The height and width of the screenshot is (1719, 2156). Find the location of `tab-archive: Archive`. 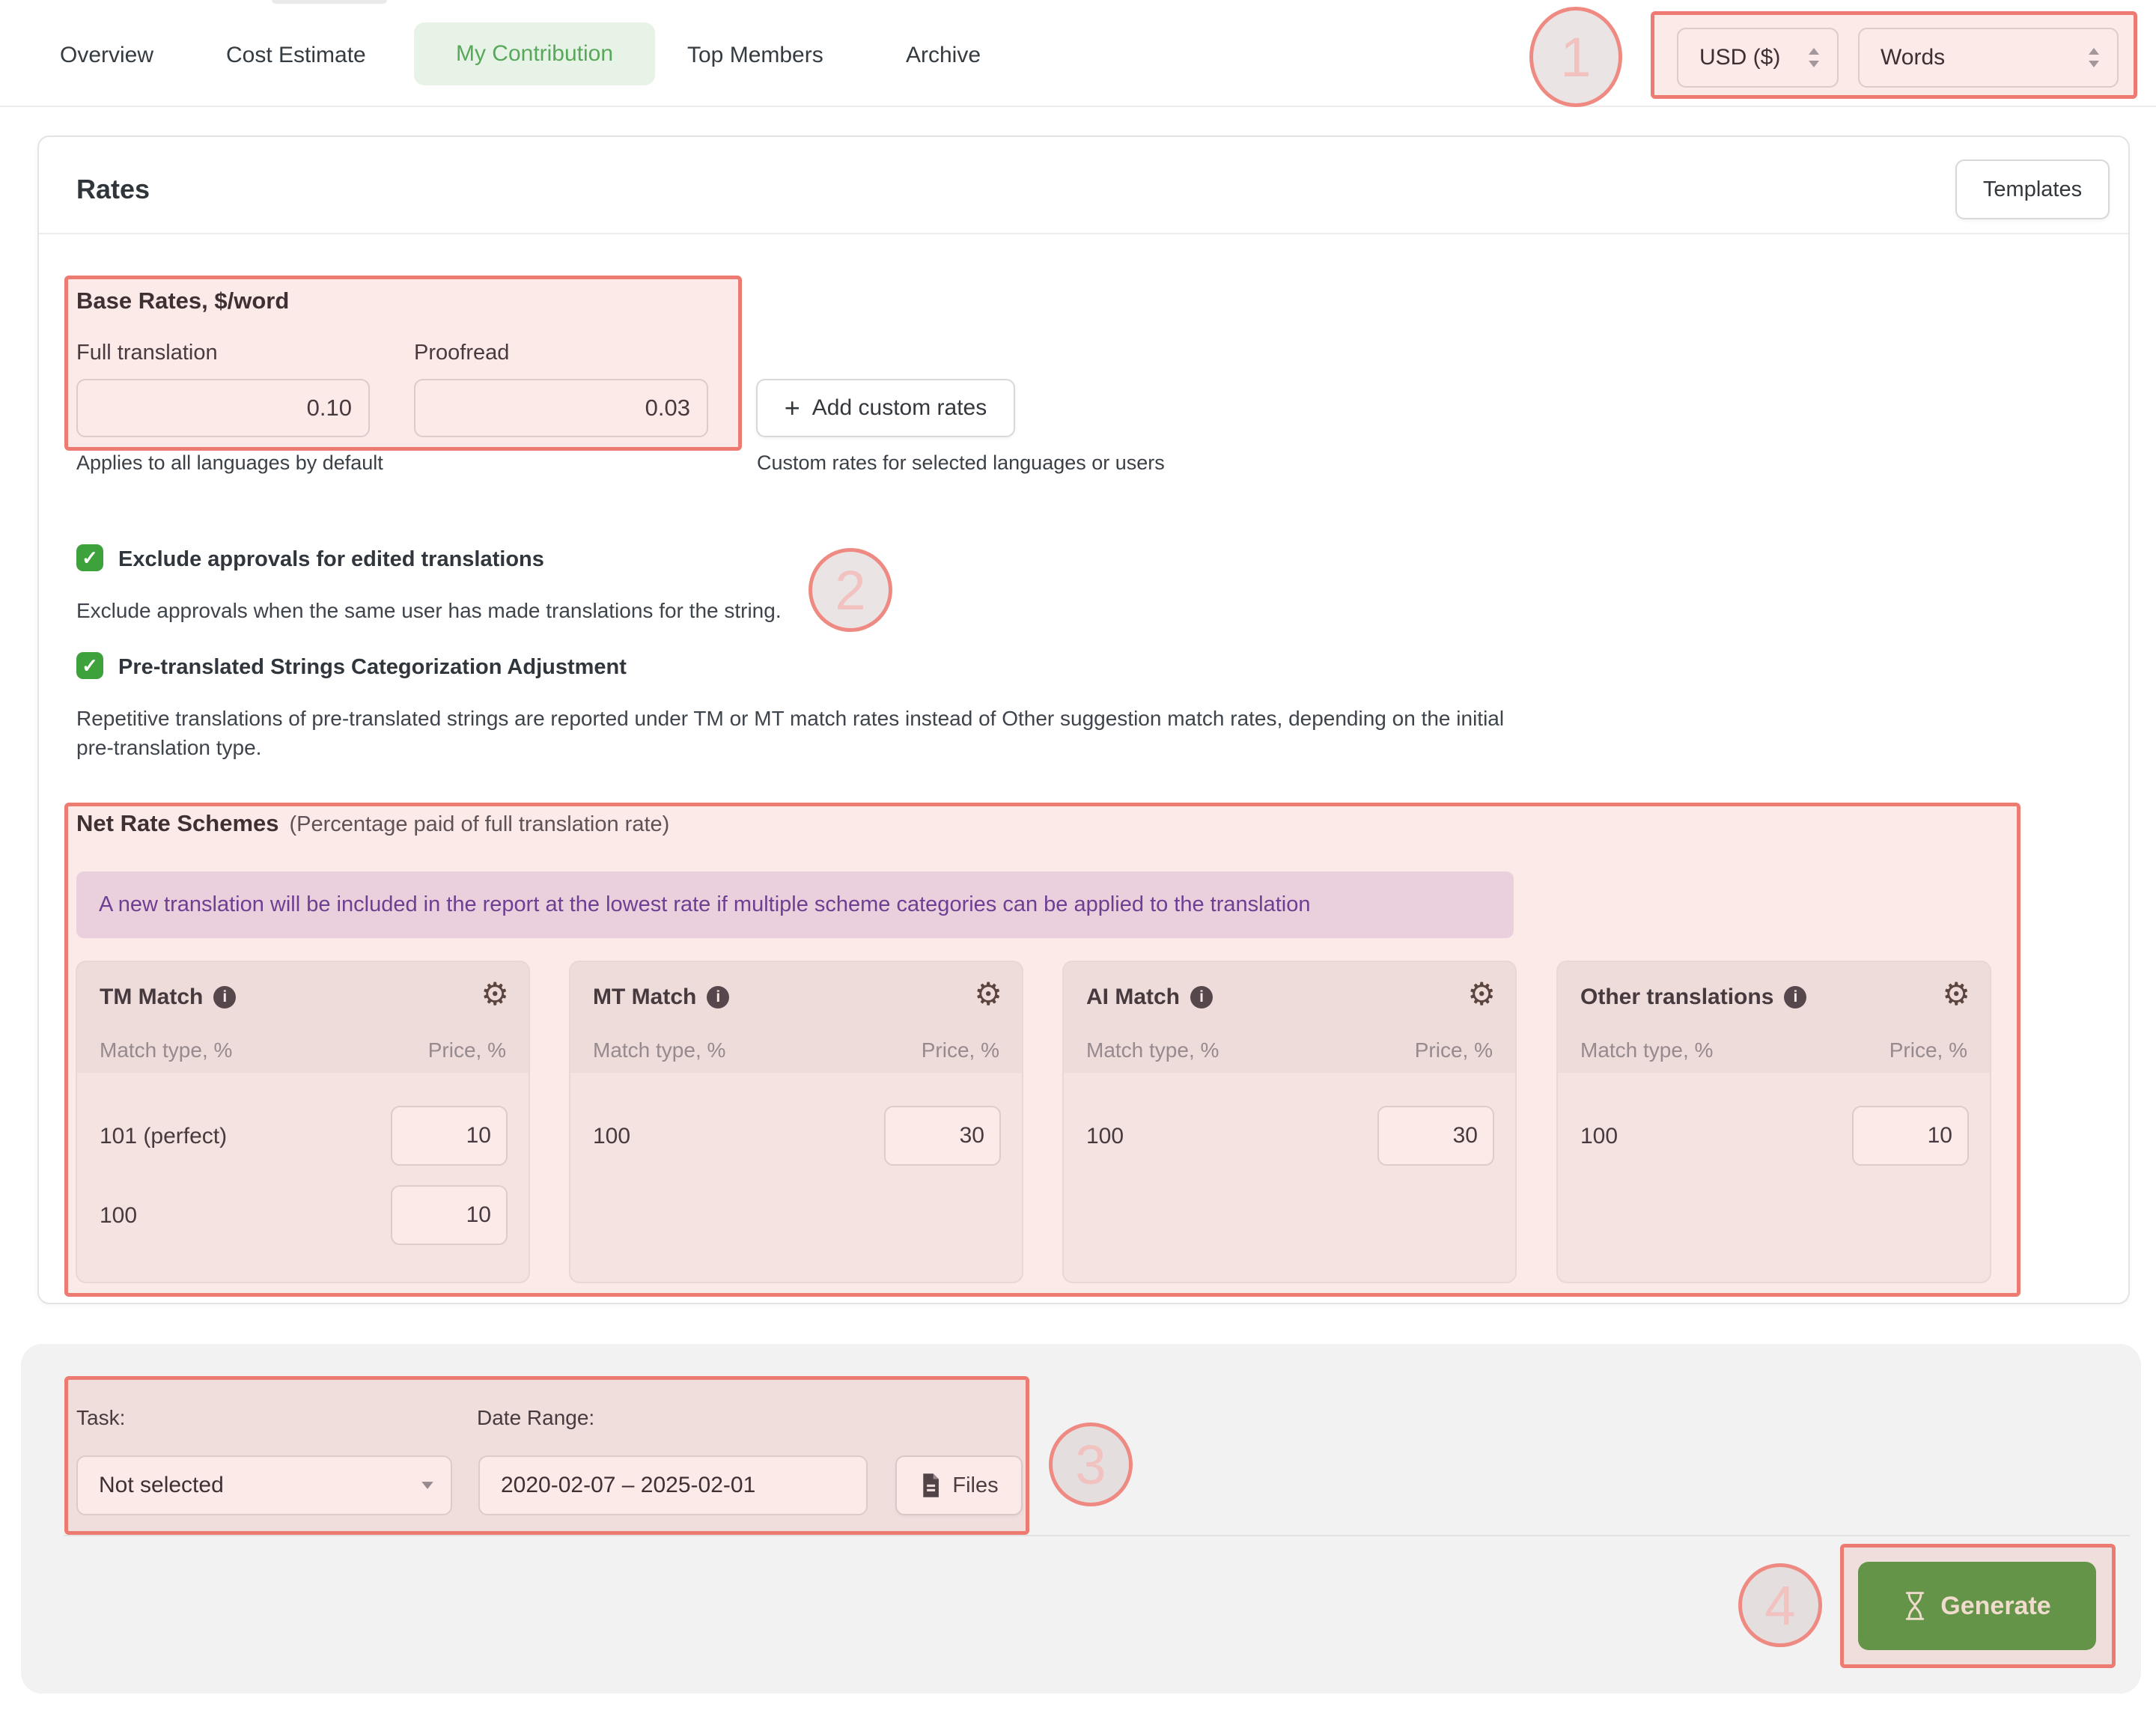

tab-archive: Archive is located at coordinates (943, 55).